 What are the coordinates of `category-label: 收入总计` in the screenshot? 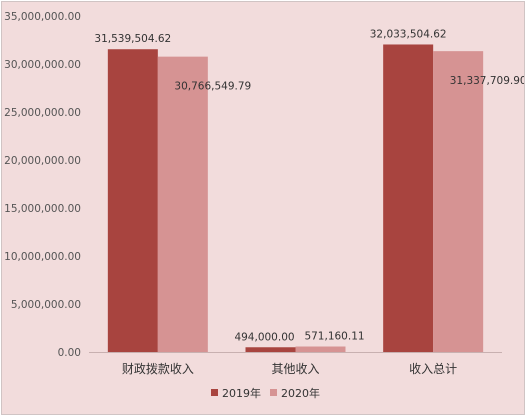 It's located at (433, 369).